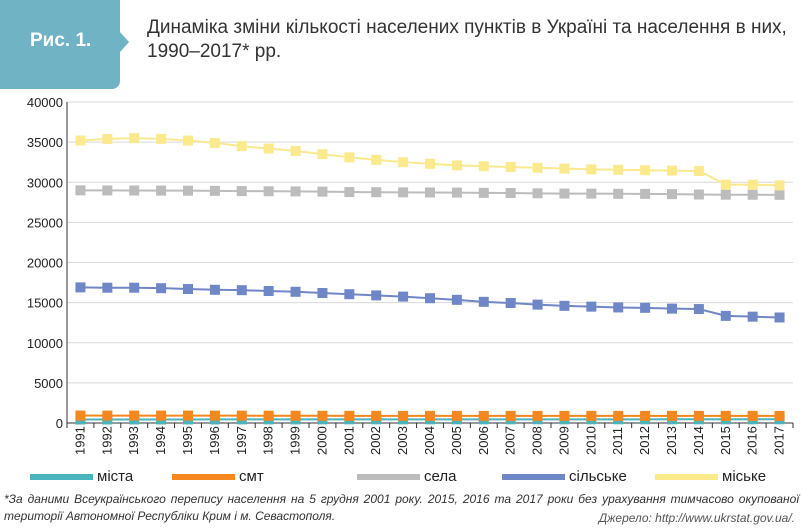 The image size is (803, 531). Describe the element at coordinates (752, 440) in the screenshot. I see `x-tick-label: 2016` at that location.